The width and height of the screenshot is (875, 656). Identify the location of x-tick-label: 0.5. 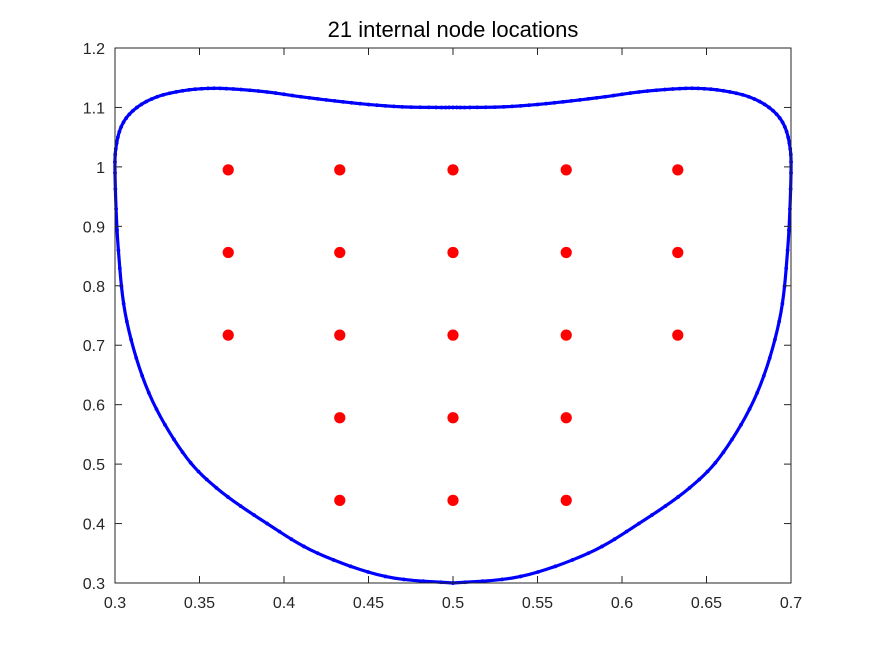
(453, 603).